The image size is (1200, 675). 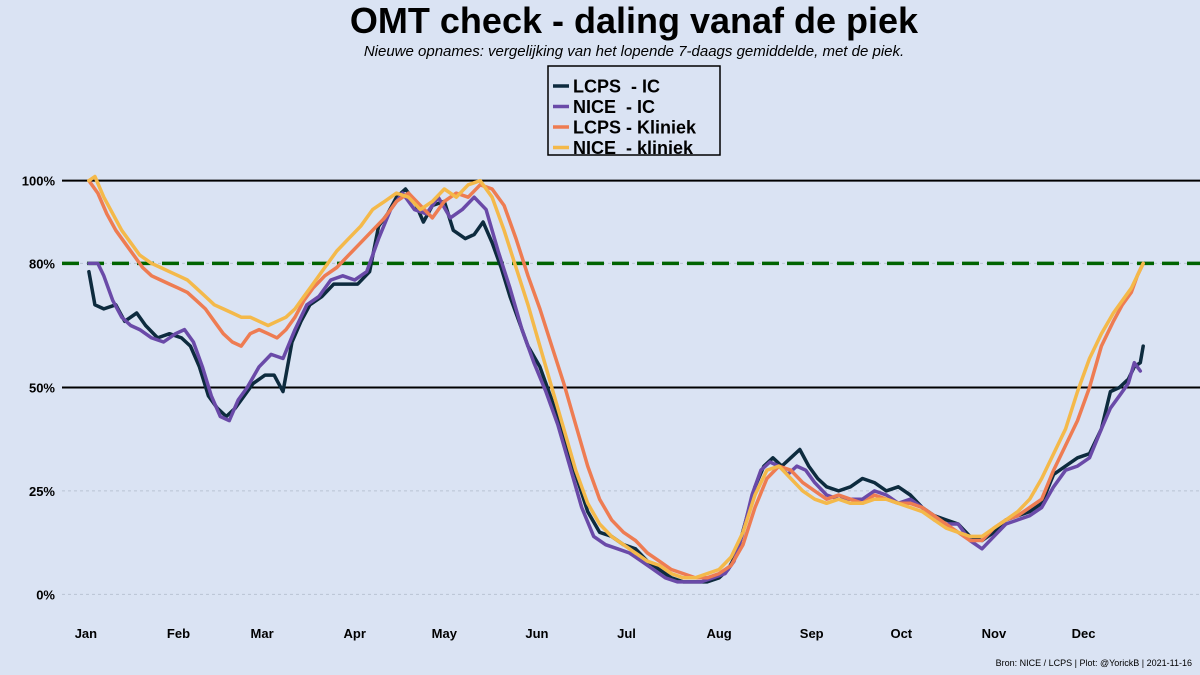 I want to click on legend-box, so click(x=634, y=110).